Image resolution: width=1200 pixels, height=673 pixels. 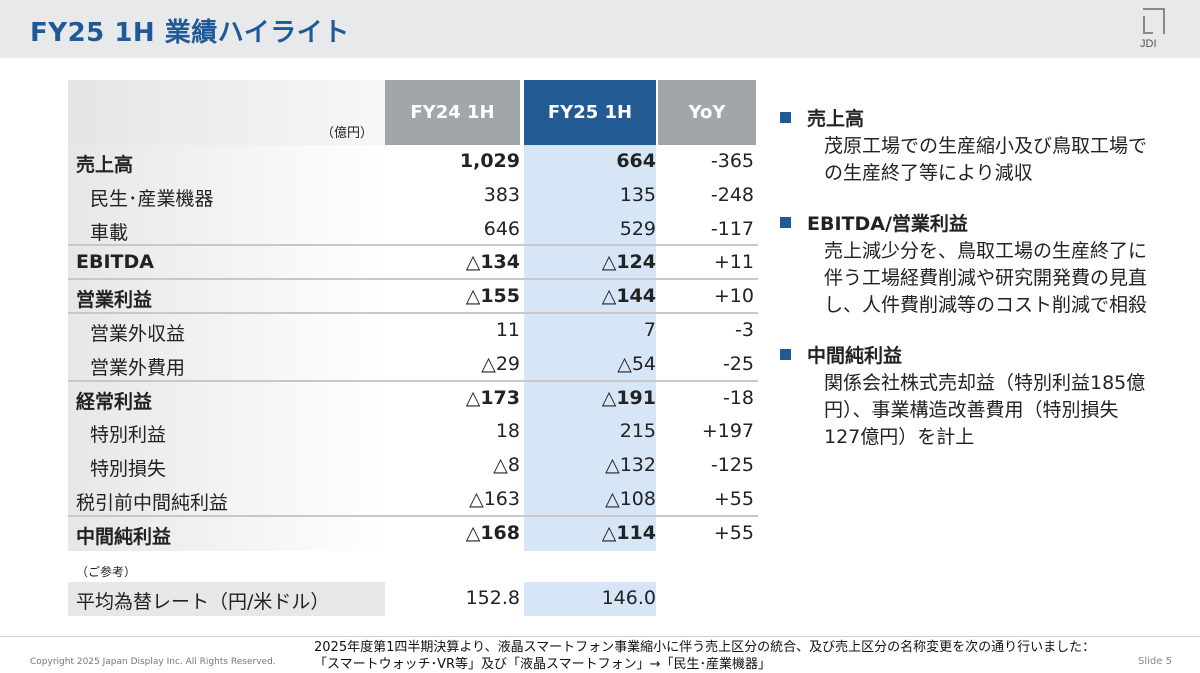 What do you see at coordinates (114, 300) in the screenshot?
I see `row-label: 営業利益` at bounding box center [114, 300].